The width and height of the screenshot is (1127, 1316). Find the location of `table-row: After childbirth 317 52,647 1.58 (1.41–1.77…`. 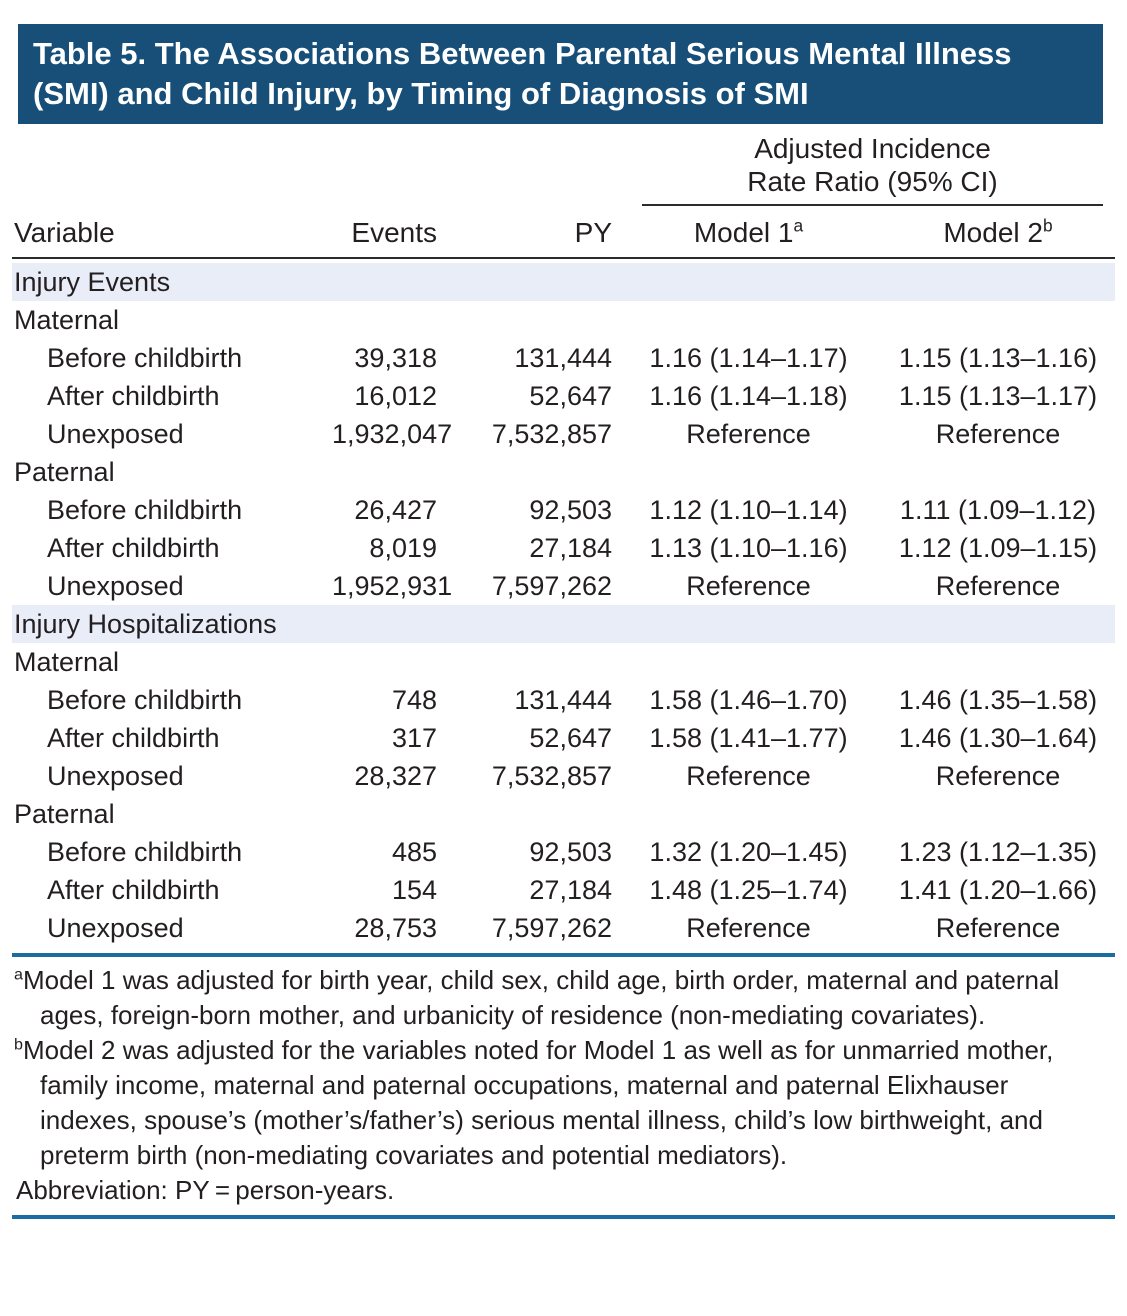

table-row: After childbirth 317 52,647 1.58 (1.41–1.77… is located at coordinates (563, 738).